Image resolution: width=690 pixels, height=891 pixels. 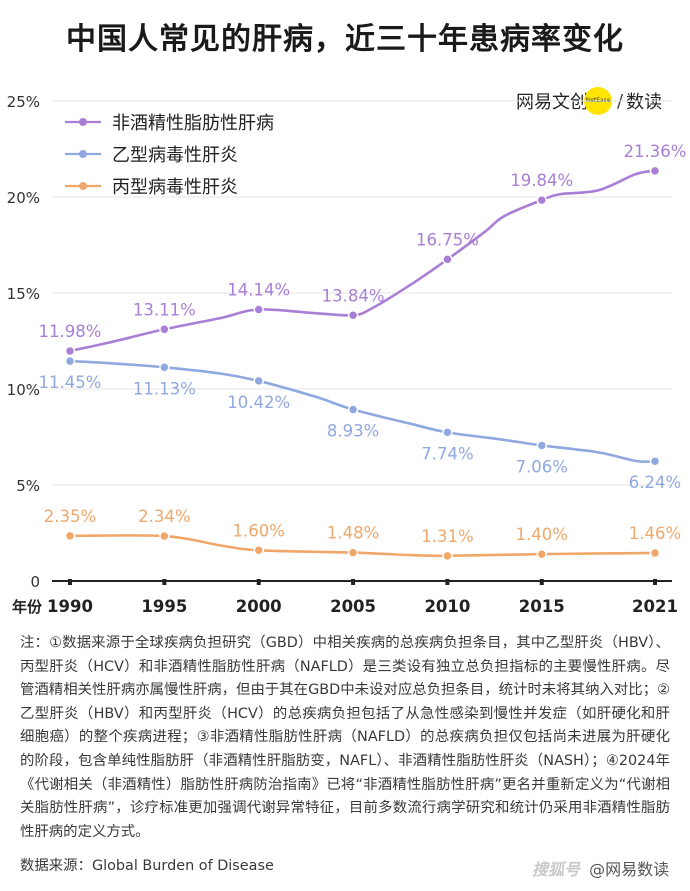 I want to click on y-tick-label: 10%, so click(x=23, y=390).